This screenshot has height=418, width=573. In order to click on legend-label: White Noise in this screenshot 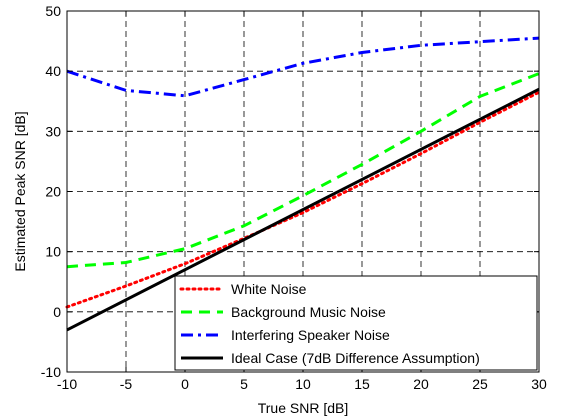, I will do `click(269, 289)`.